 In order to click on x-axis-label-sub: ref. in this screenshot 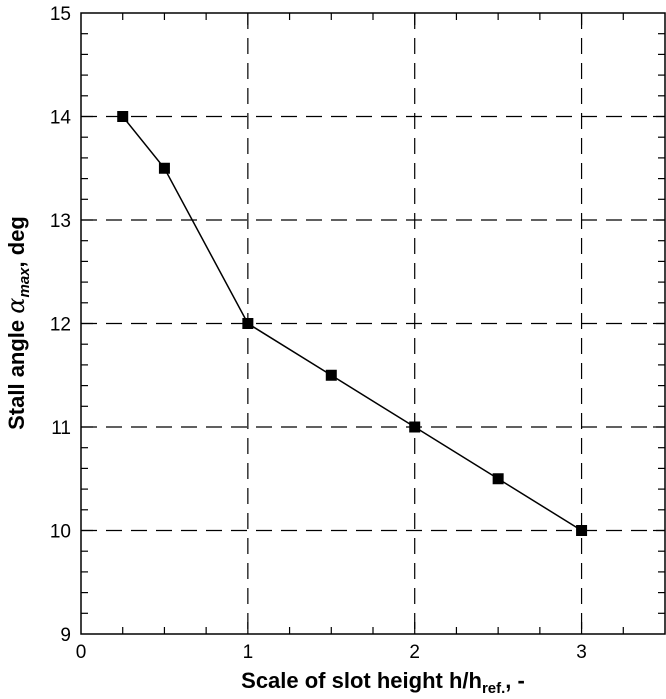, I will do `click(493, 688)`.